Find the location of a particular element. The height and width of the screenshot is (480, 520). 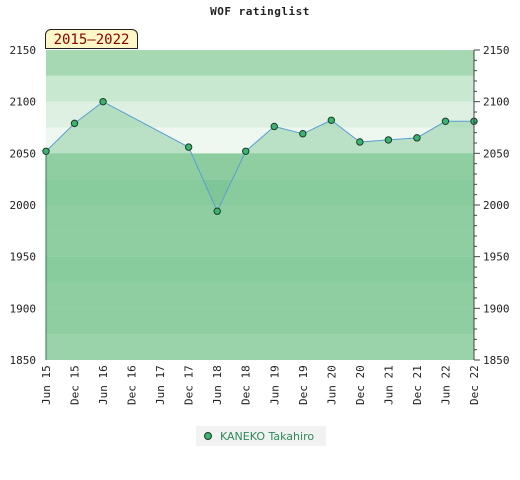

x-tick-label: Dec 18 is located at coordinates (246, 385).